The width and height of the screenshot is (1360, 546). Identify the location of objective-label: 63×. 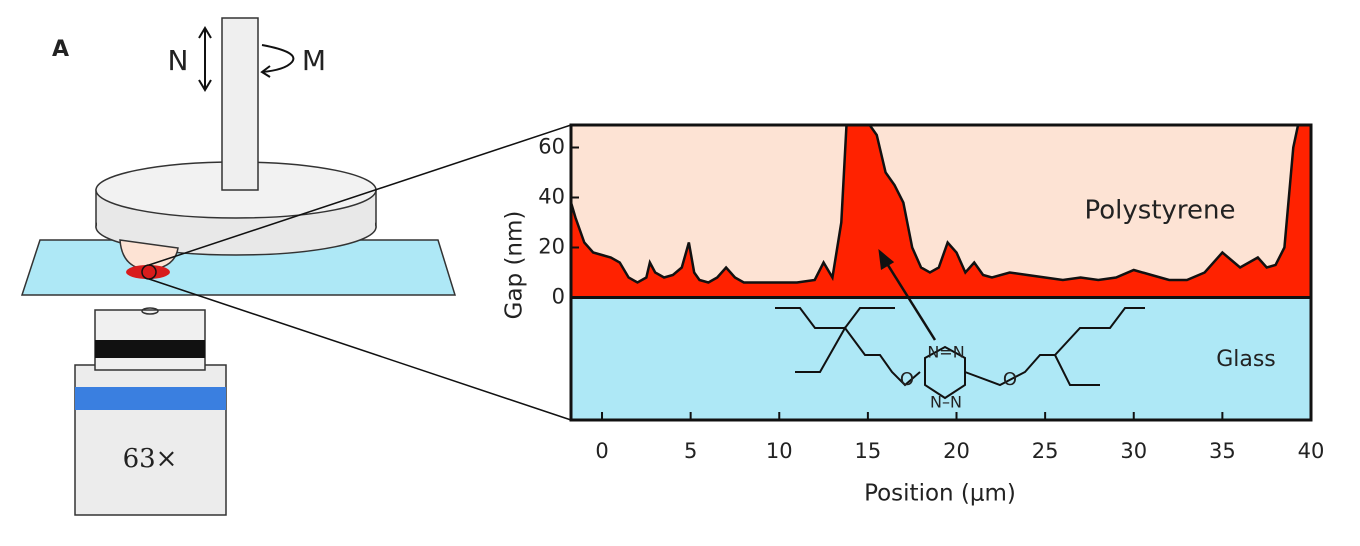
(150, 459).